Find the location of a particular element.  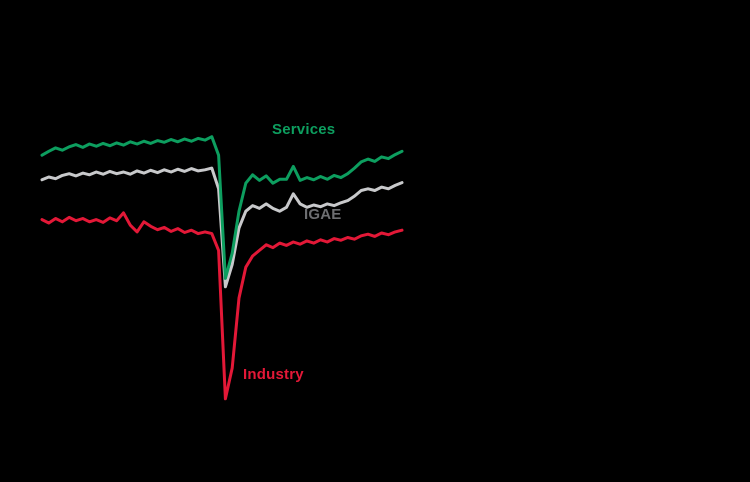

series-line-services is located at coordinates (222, 207).